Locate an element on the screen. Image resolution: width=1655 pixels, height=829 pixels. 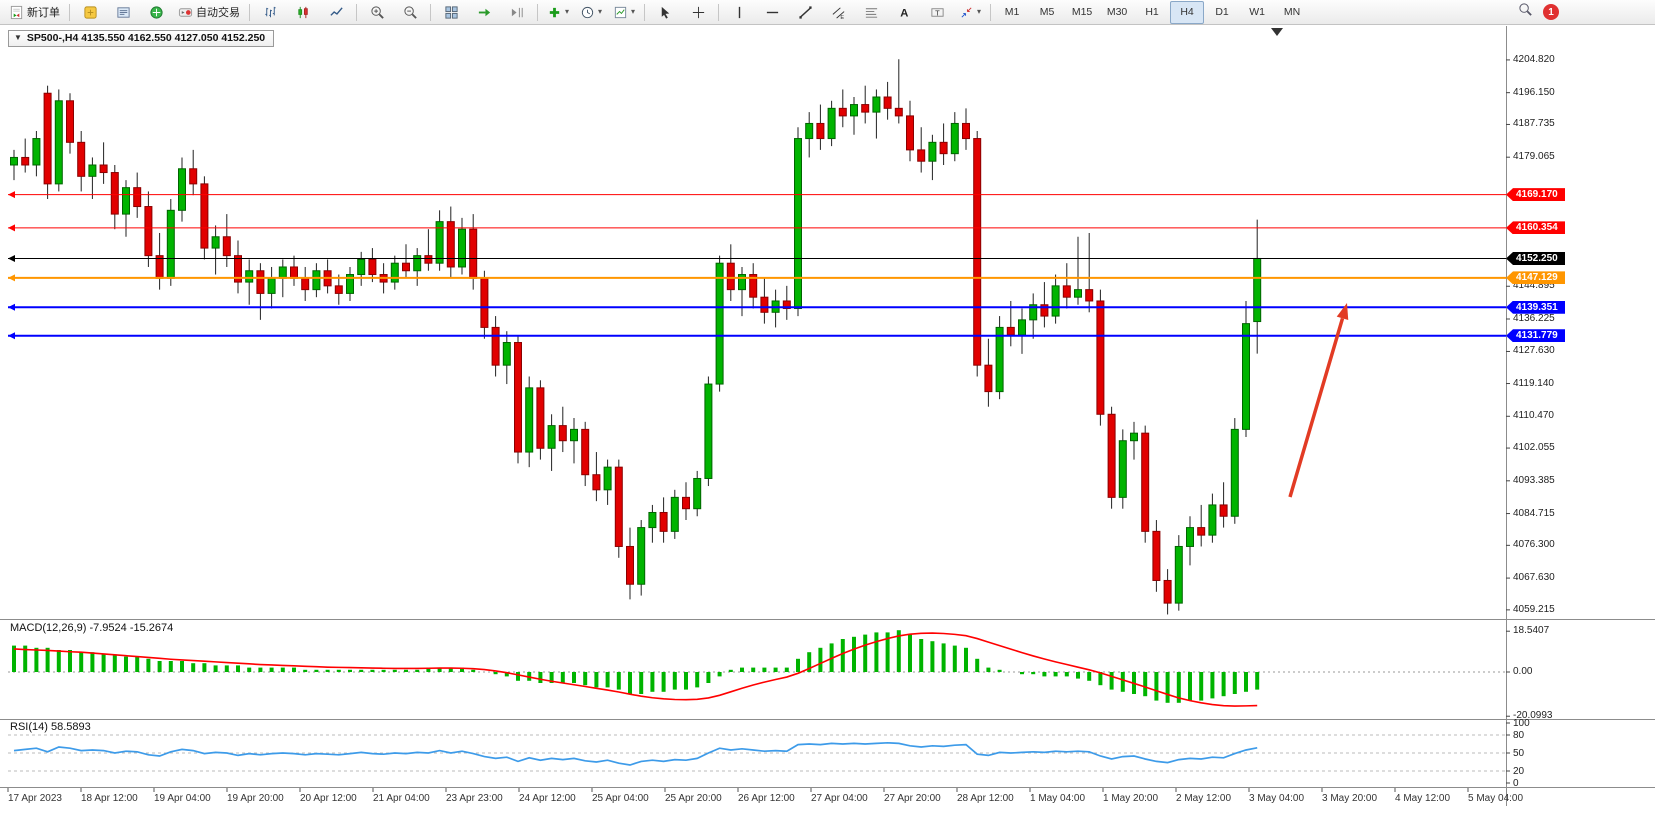
navigator-icon is located at coordinates (156, 12).